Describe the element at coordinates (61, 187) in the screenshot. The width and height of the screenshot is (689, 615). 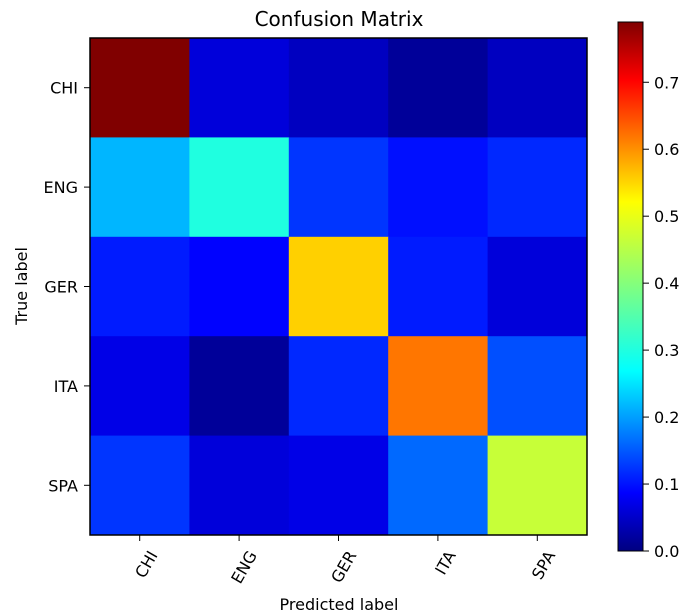
I see `y-tick-label: ENG` at that location.